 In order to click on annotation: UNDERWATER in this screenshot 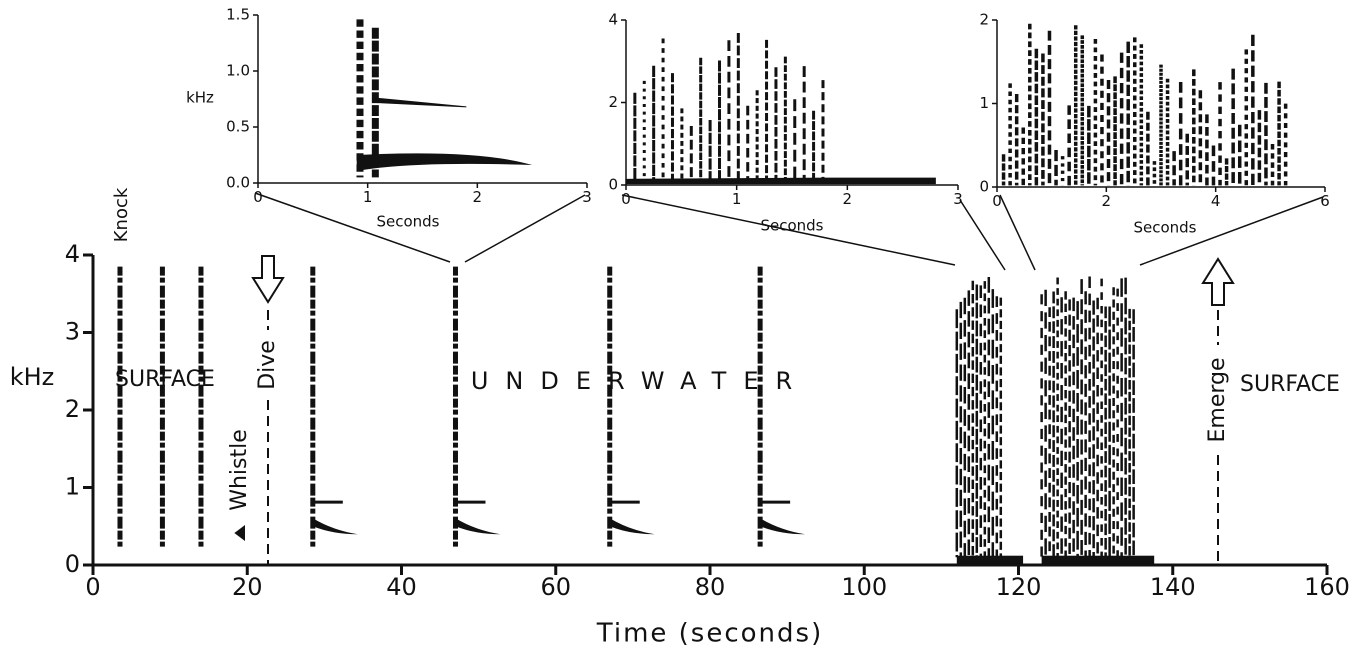, I will do `click(640, 381)`.